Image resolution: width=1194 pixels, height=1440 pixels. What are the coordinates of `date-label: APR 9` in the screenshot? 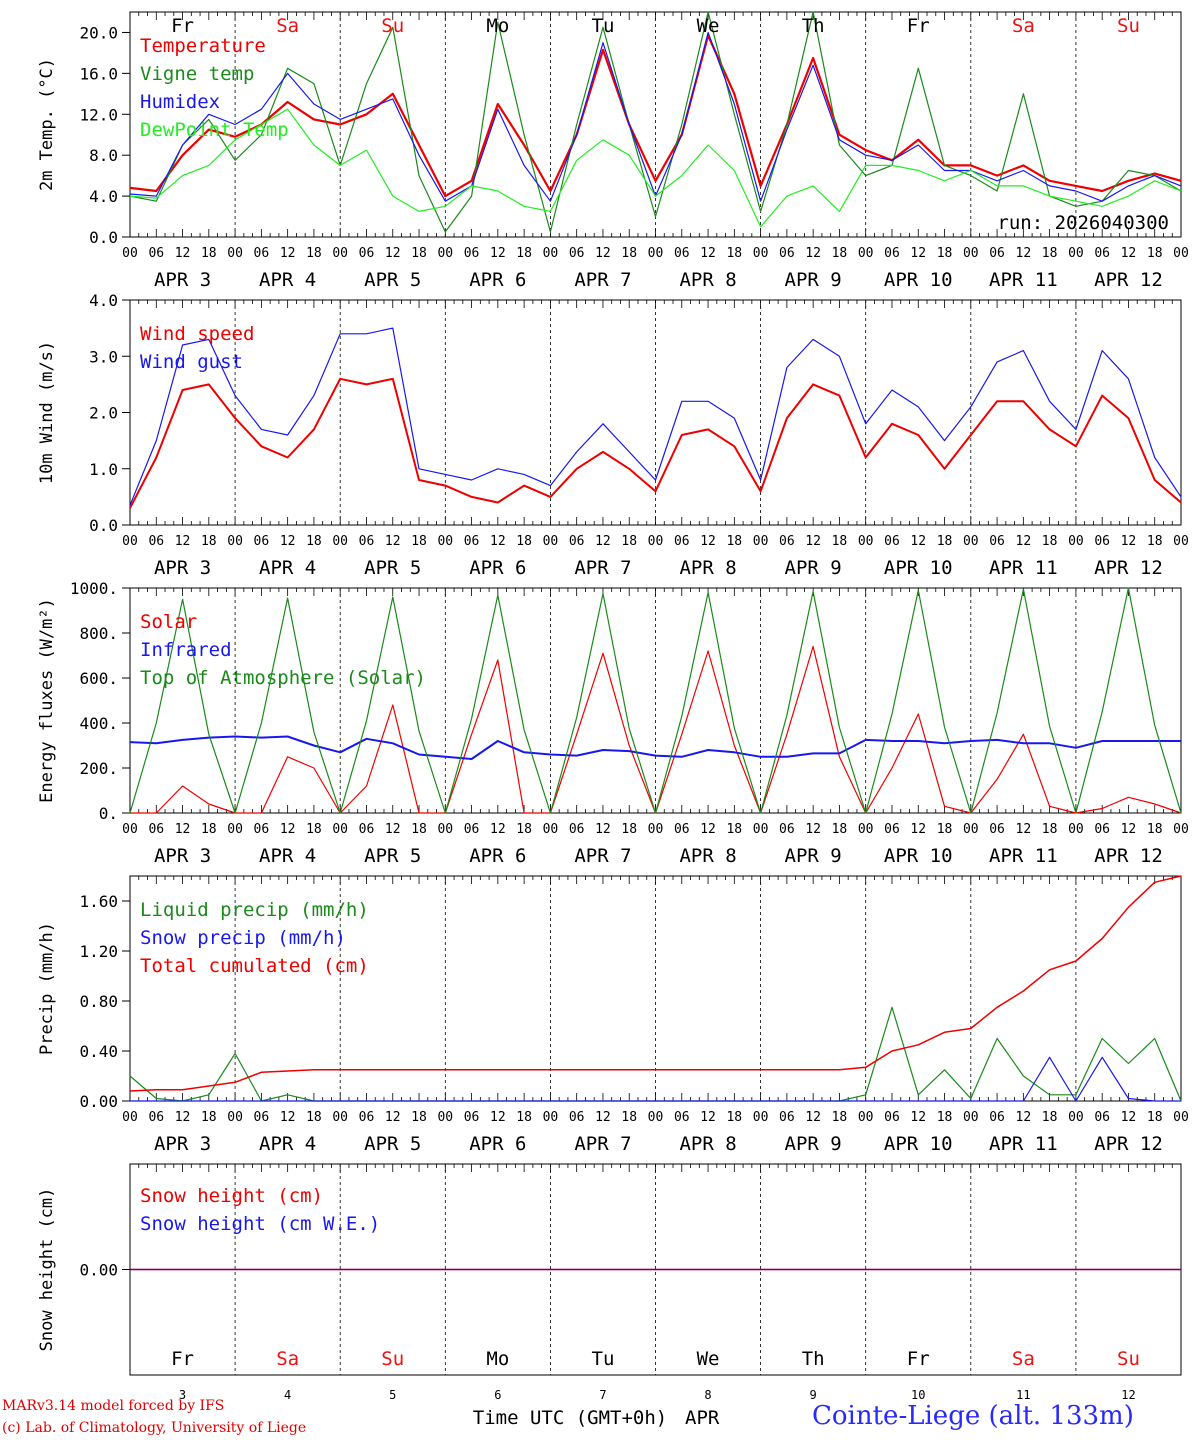 It's located at (813, 856).